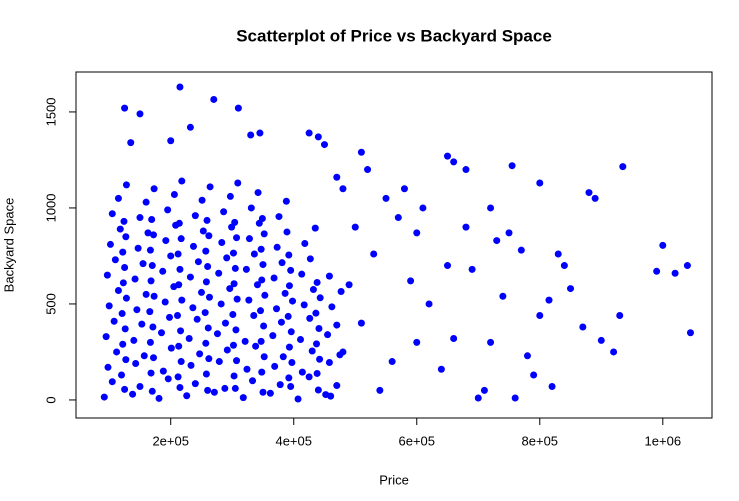 The width and height of the screenshot is (739, 501). Describe the element at coordinates (50, 207) in the screenshot. I see `y-tick-label: 1000` at that location.